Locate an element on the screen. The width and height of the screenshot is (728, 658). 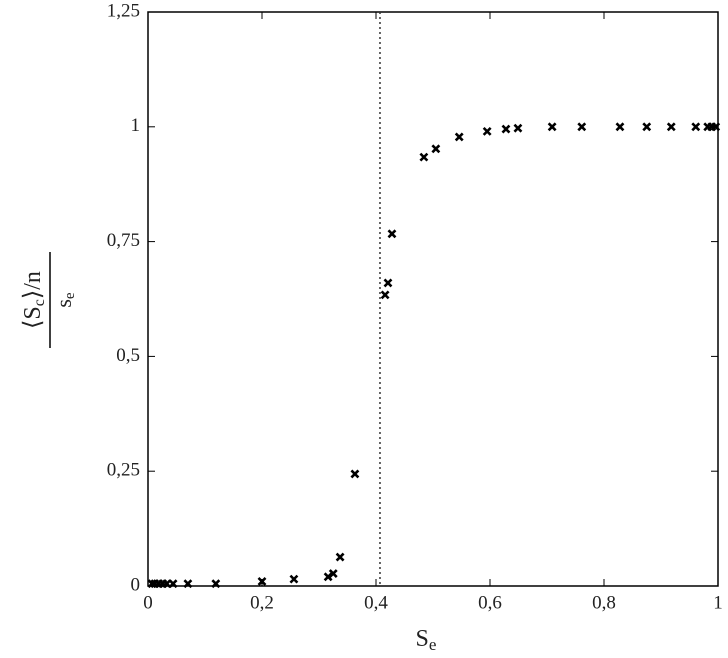
y-tick-label: 0 is located at coordinates (136, 584).